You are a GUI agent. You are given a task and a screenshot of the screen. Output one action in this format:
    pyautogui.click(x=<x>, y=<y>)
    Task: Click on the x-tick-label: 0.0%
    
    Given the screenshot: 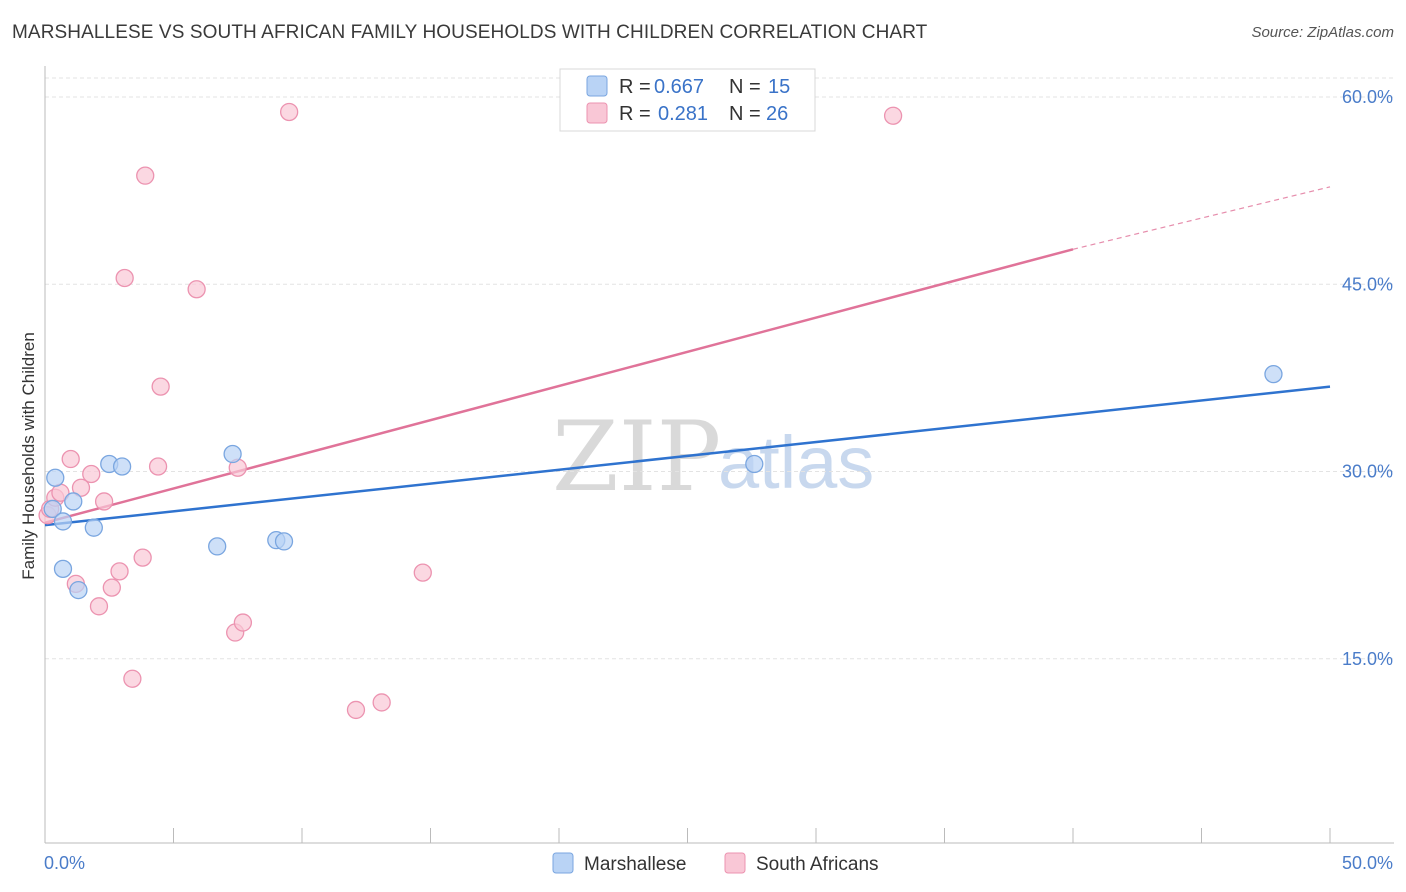 What is the action you would take?
    pyautogui.click(x=64, y=863)
    